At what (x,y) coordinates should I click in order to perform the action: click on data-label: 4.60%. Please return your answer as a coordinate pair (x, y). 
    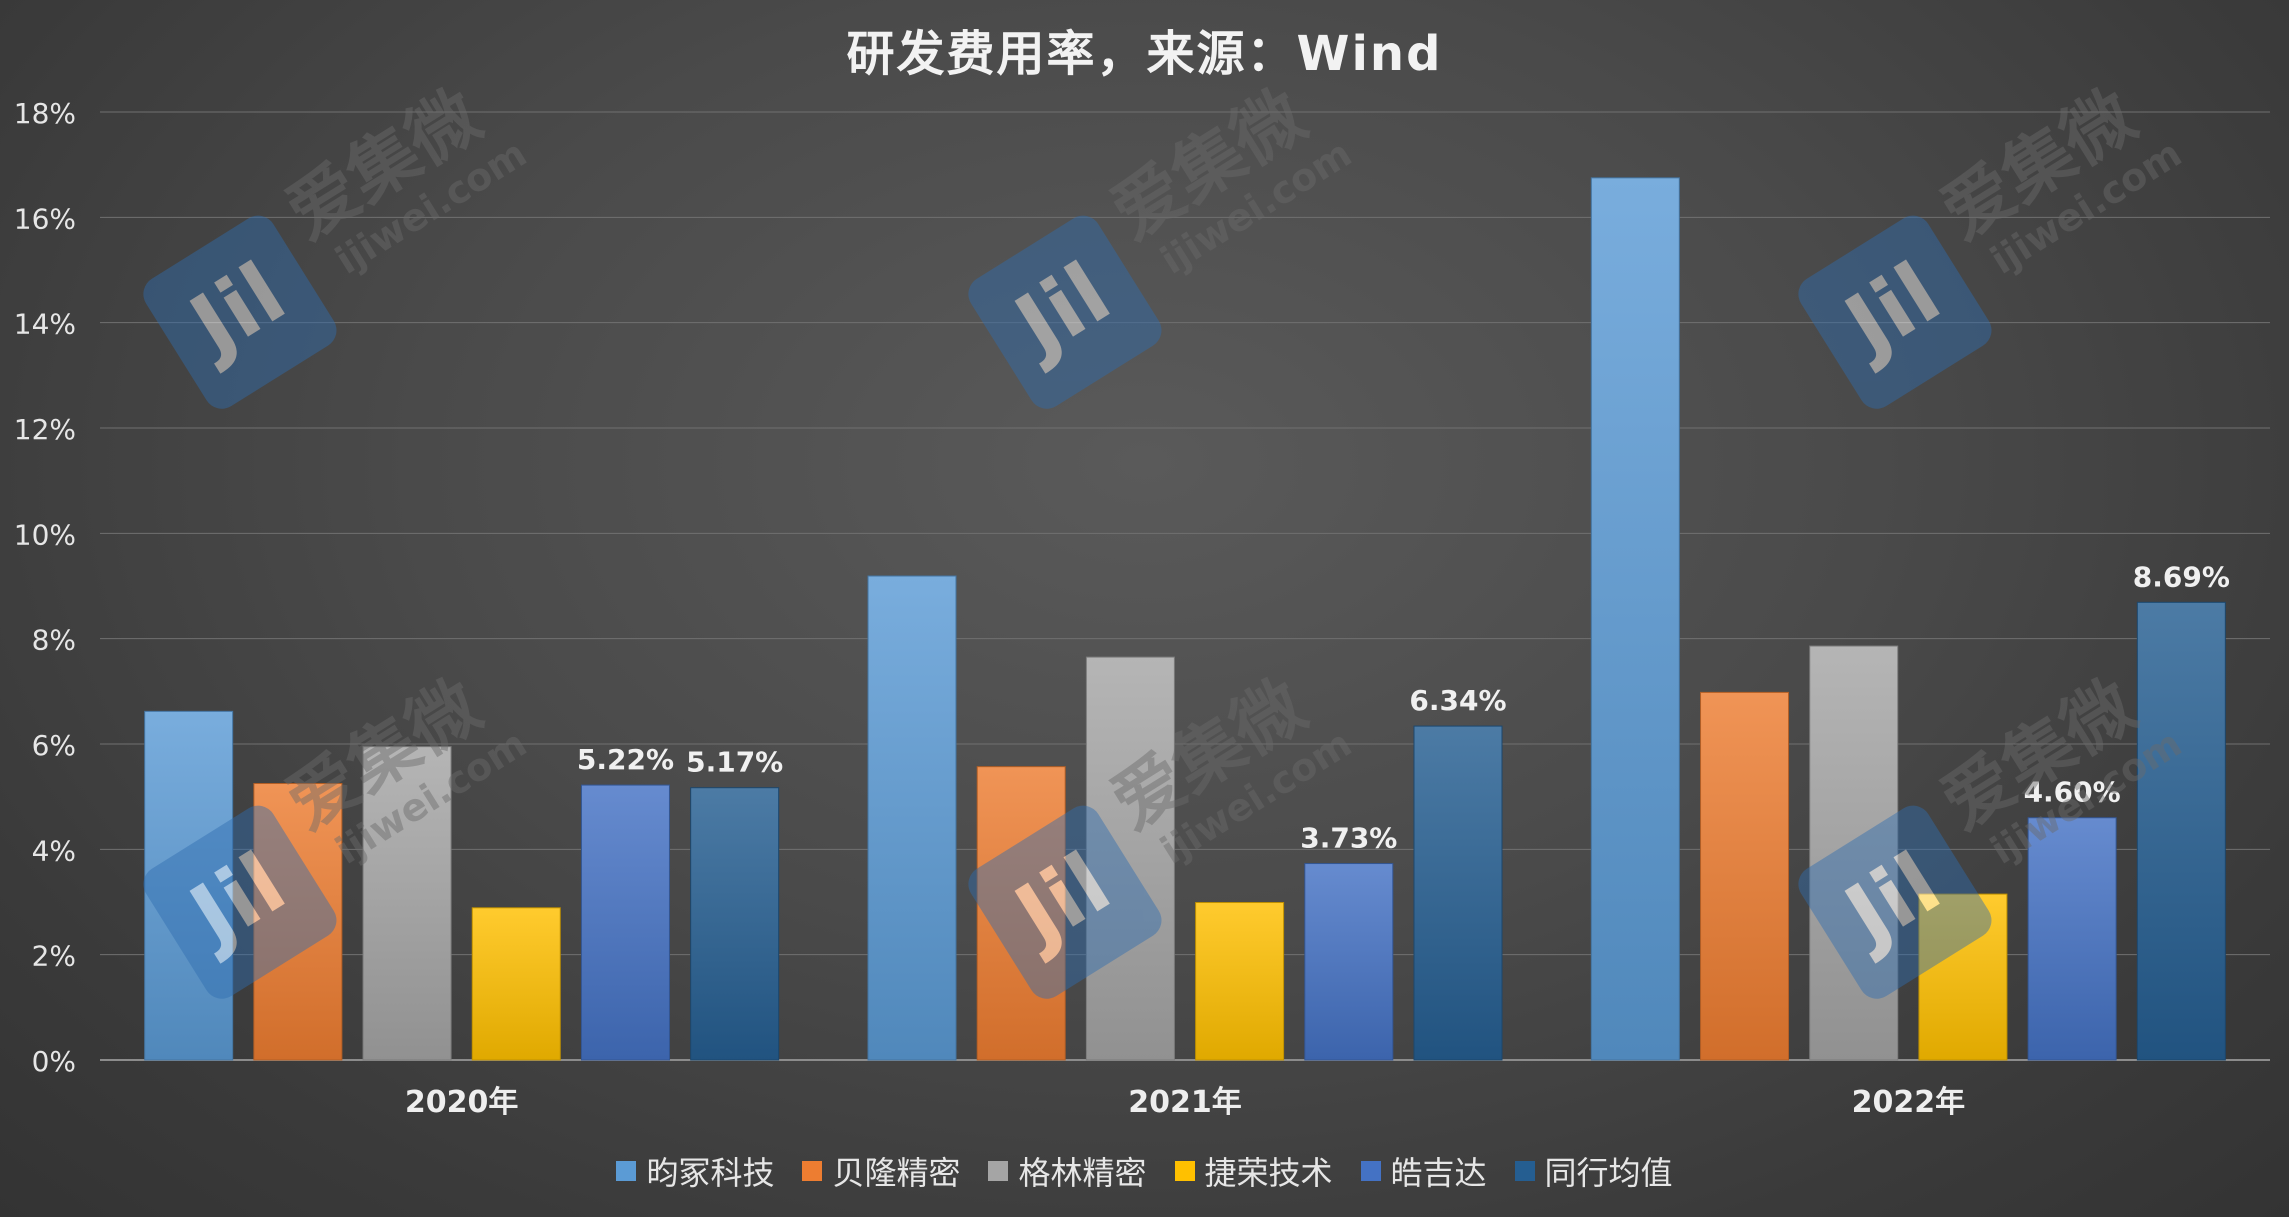
    Looking at the image, I should click on (2072, 792).